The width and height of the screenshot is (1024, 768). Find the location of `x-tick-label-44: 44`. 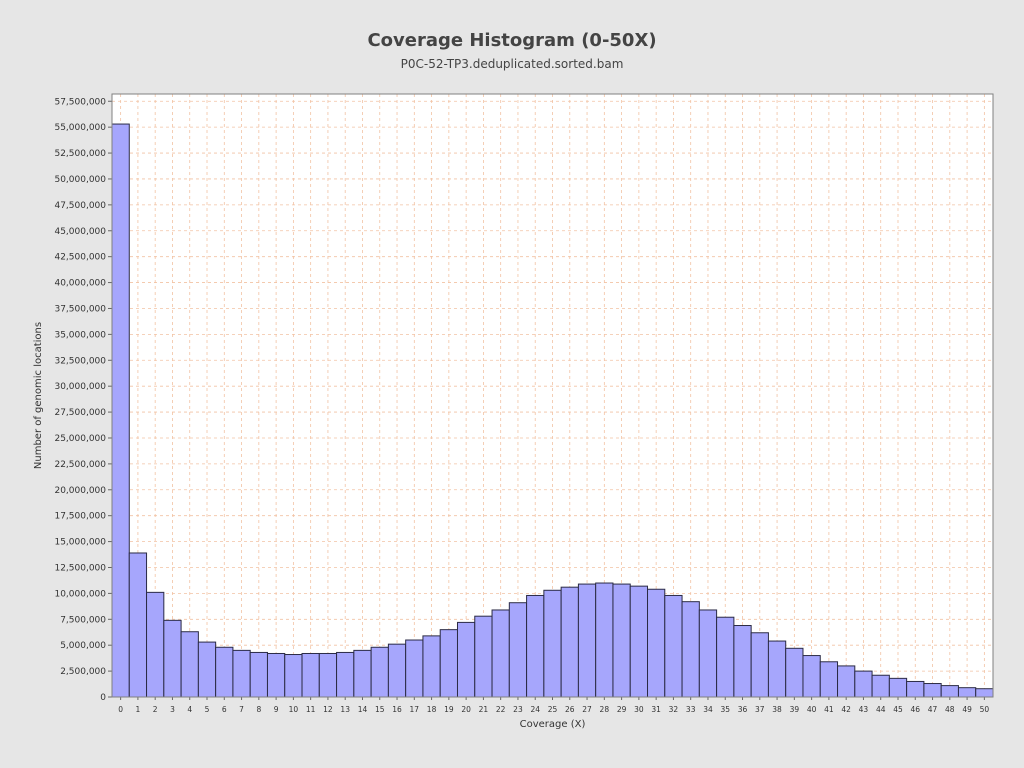

x-tick-label-44: 44 is located at coordinates (881, 709).